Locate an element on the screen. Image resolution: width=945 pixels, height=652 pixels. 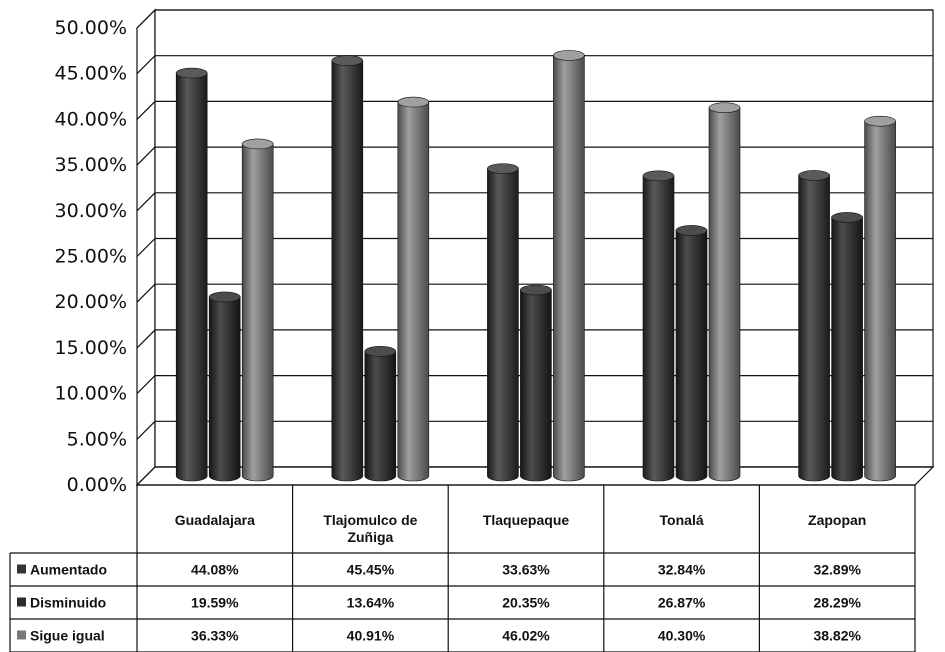
y-tick-label: 25.00% is located at coordinates (91, 257).